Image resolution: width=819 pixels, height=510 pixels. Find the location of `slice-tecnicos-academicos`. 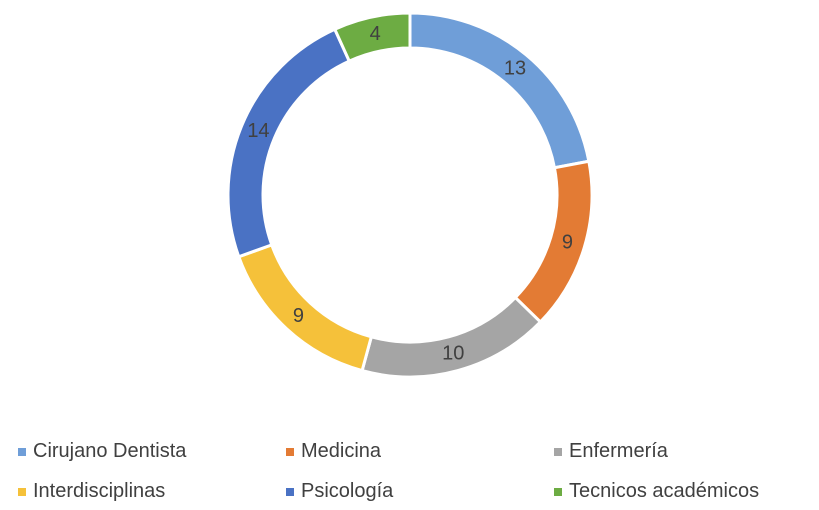

slice-tecnicos-academicos is located at coordinates (372, 37).